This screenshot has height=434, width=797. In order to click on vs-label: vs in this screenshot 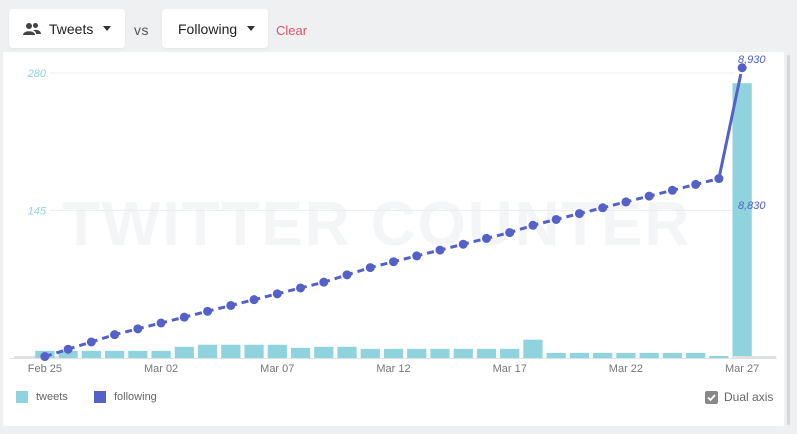, I will do `click(141, 30)`.